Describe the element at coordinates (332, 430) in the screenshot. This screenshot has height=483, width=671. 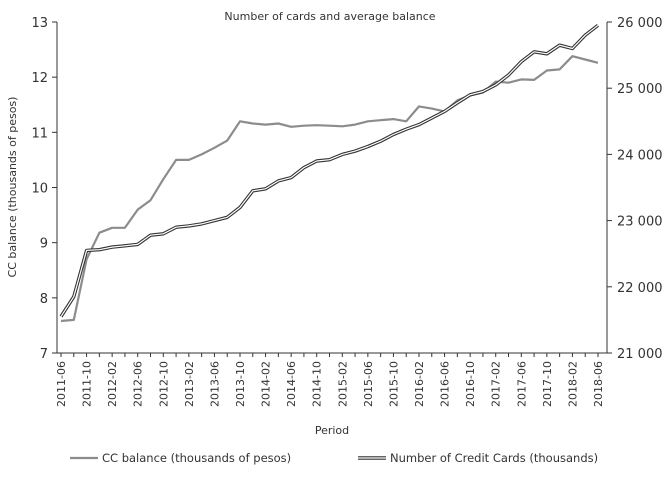
I see `x-axis-label: Period` at that location.